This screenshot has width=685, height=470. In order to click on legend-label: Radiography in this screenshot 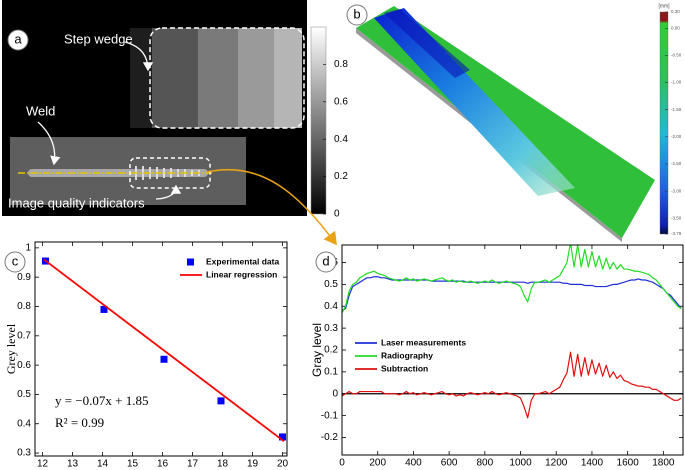, I will do `click(407, 355)`.